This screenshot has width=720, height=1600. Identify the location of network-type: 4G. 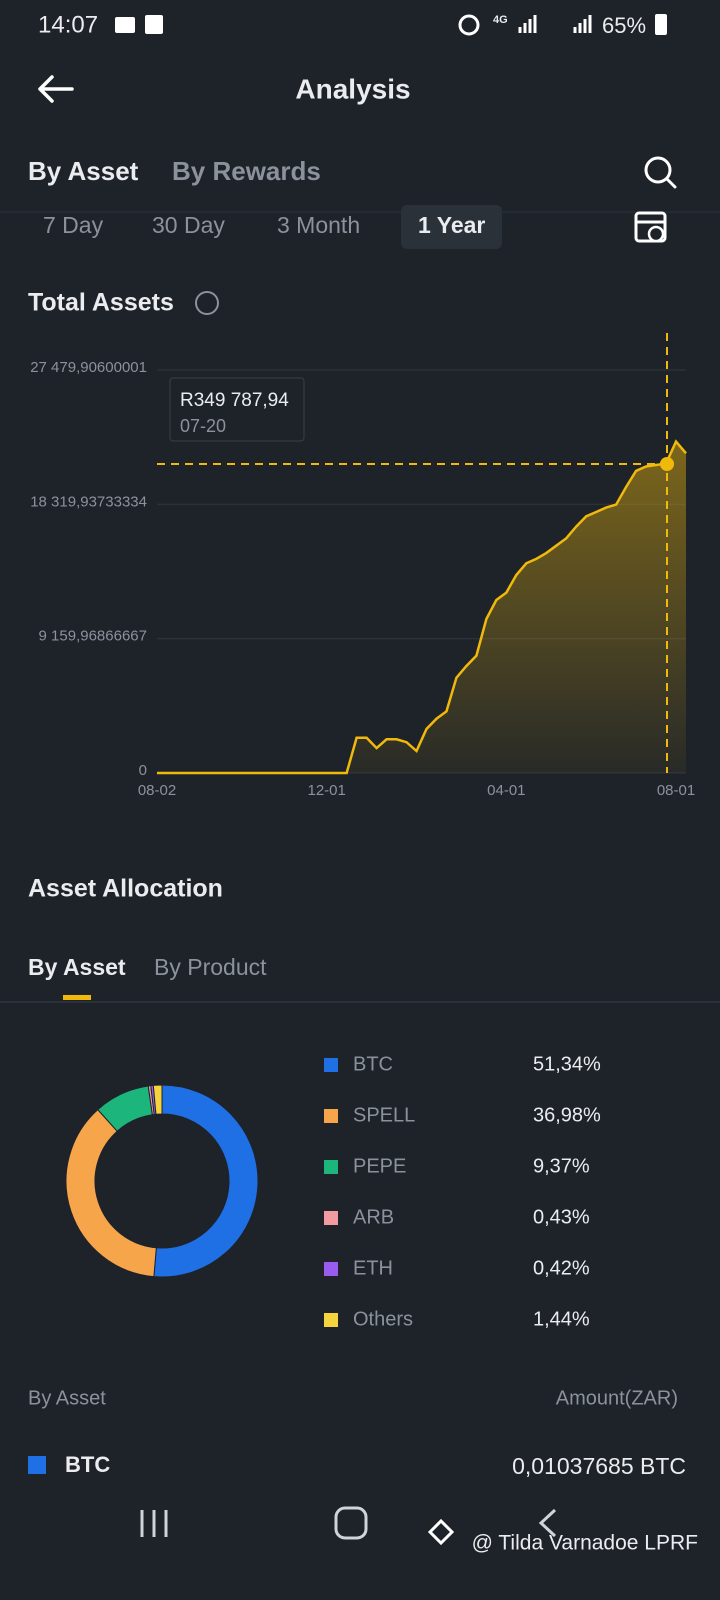
(500, 20).